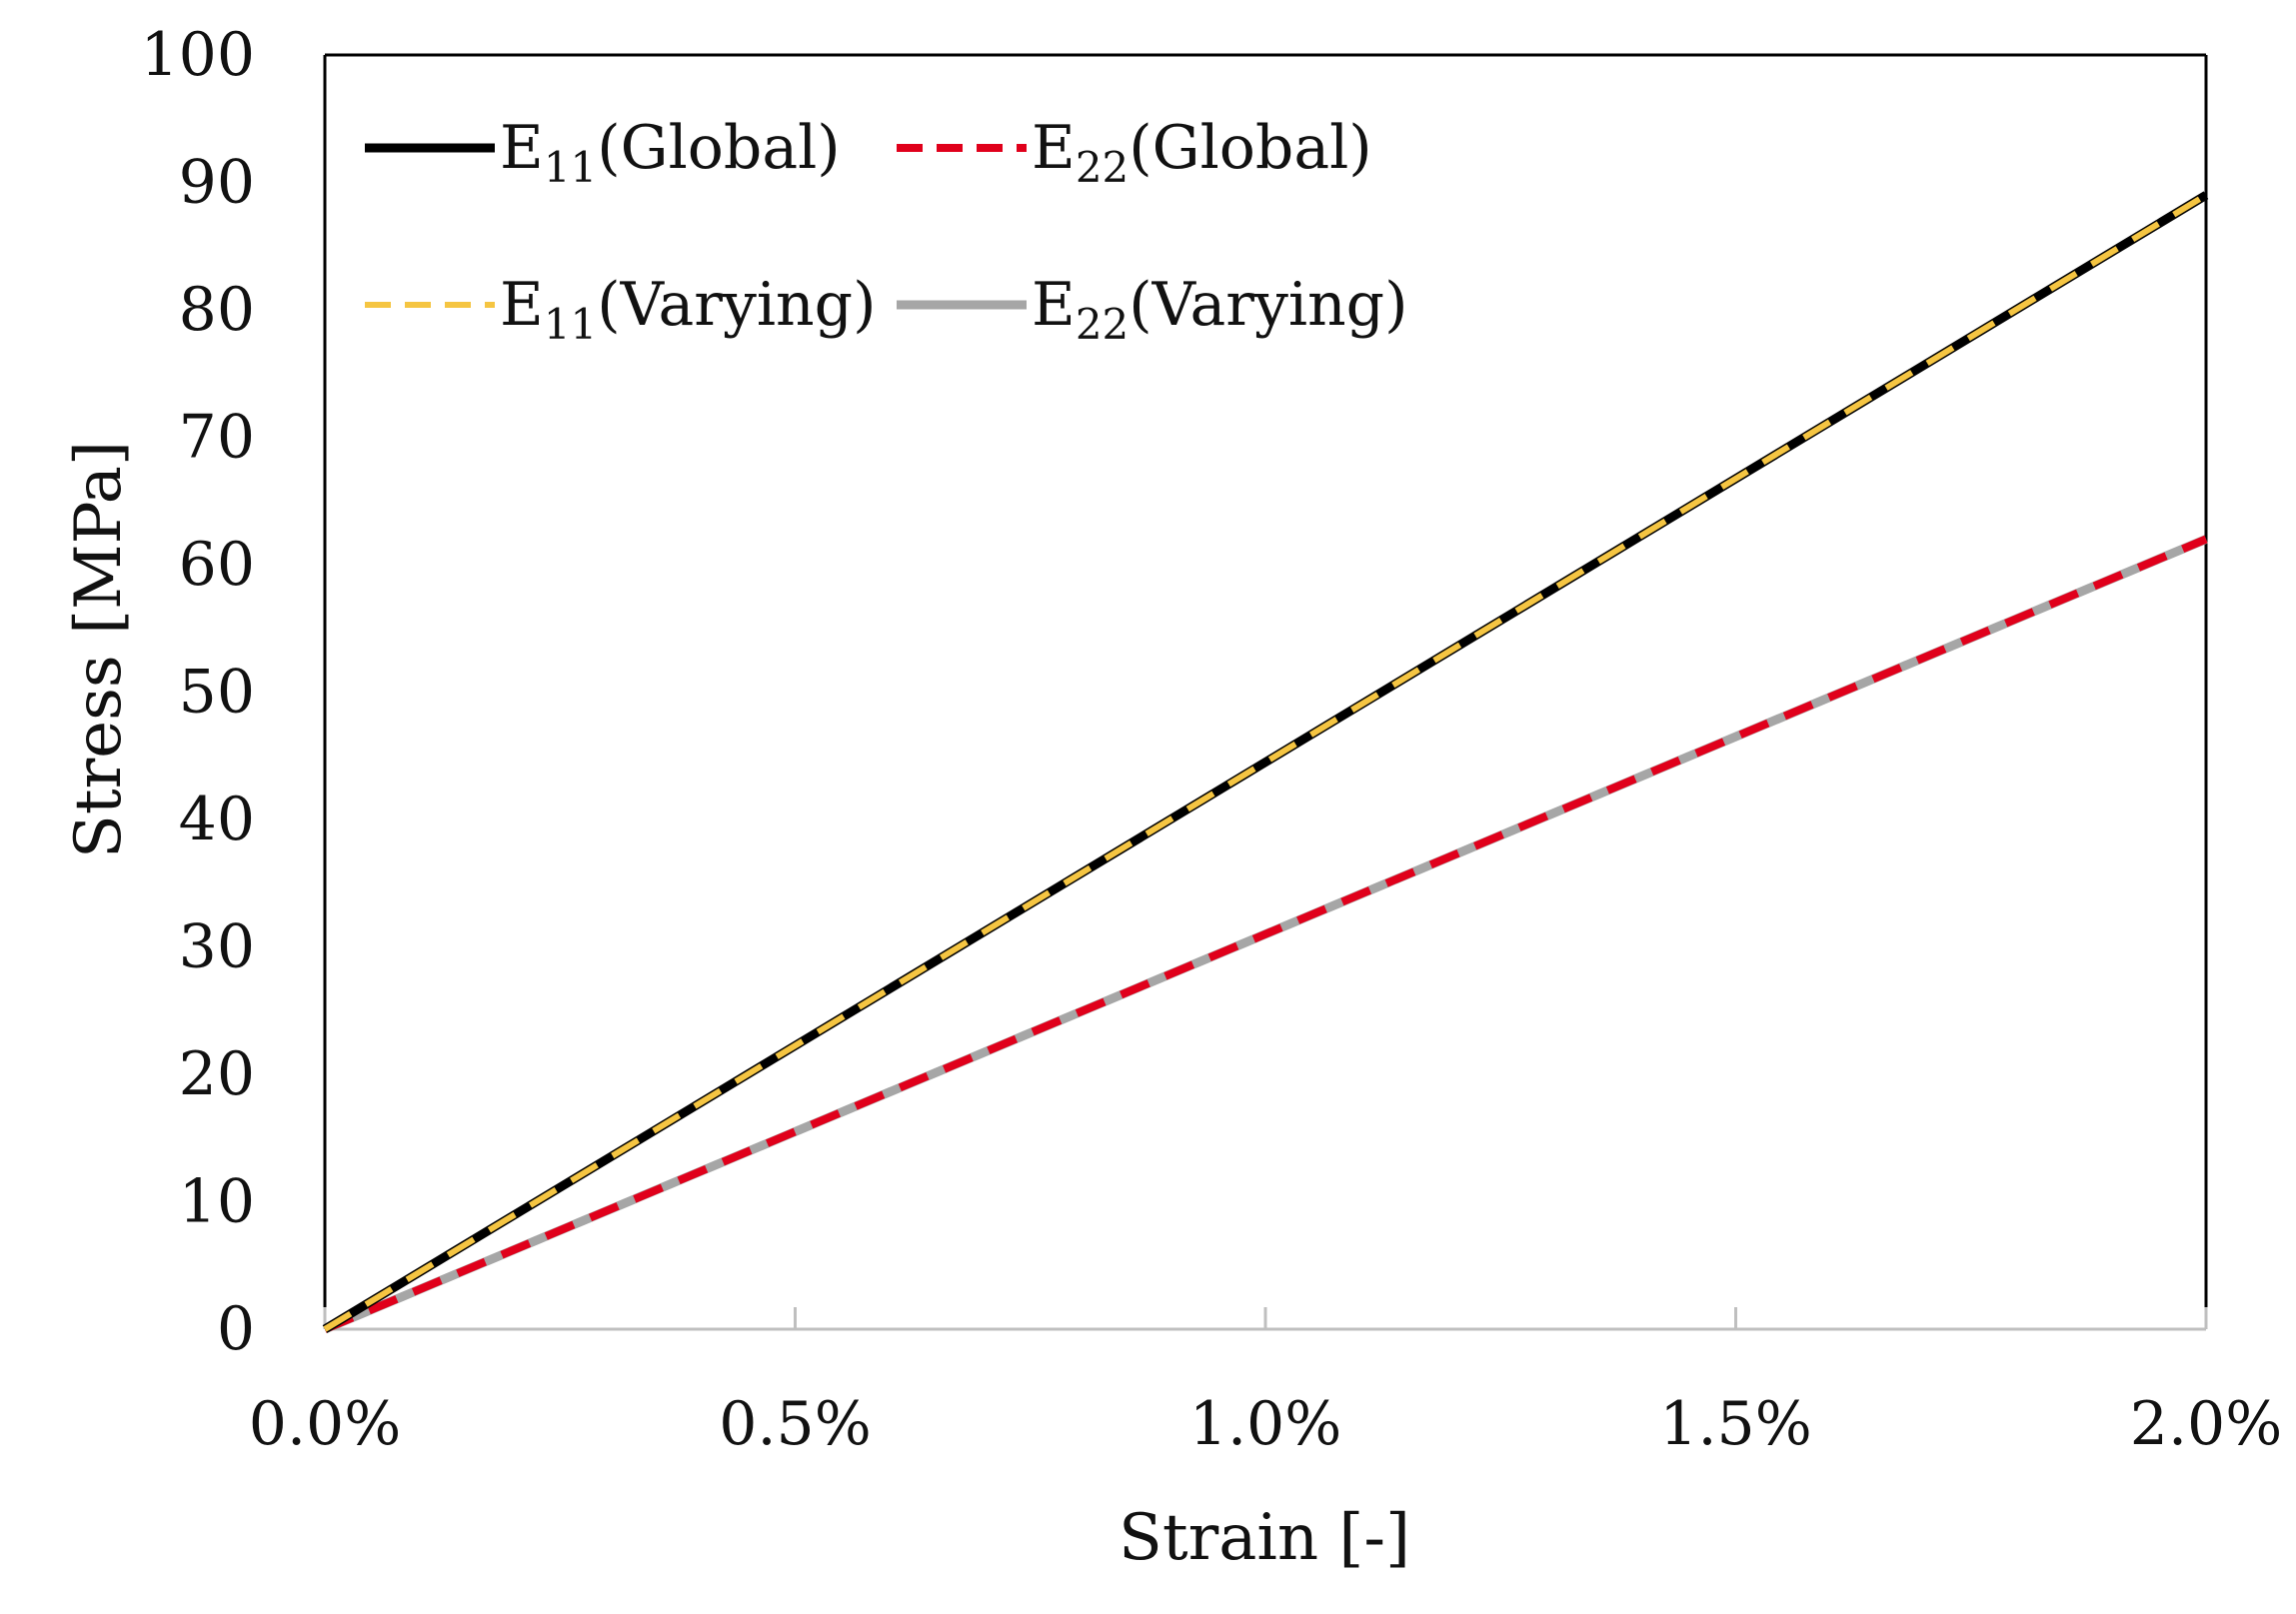 This screenshot has width=2296, height=1614. I want to click on x-tick-label: 1.5%, so click(1735, 1424).